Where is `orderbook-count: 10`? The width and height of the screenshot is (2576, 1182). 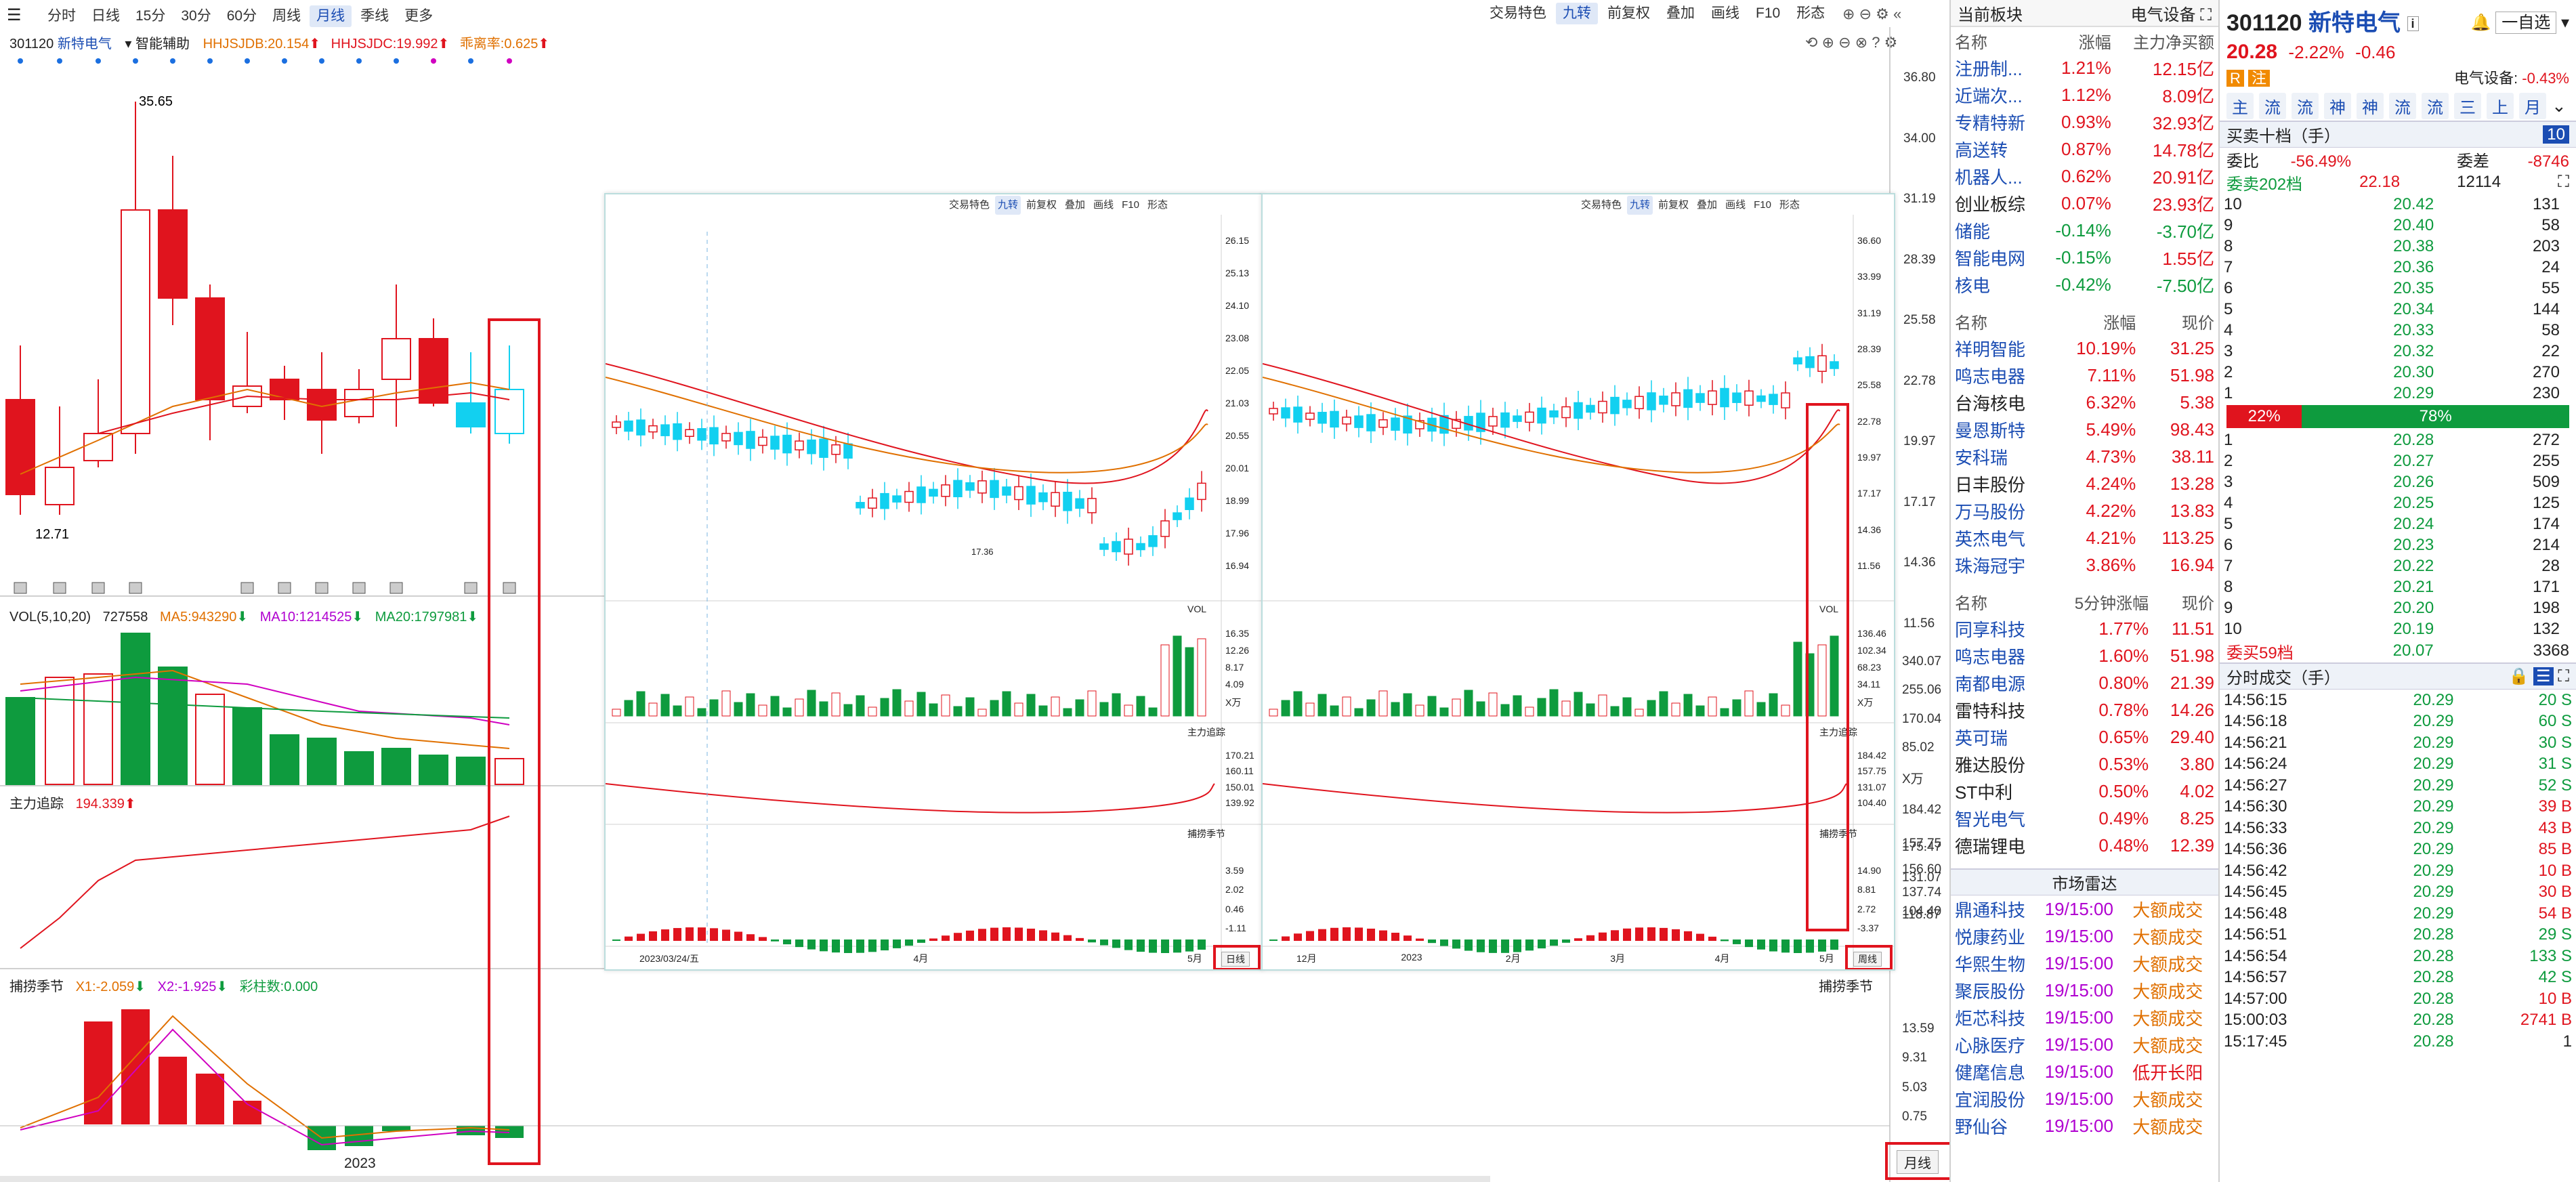 orderbook-count: 10 is located at coordinates (2556, 134).